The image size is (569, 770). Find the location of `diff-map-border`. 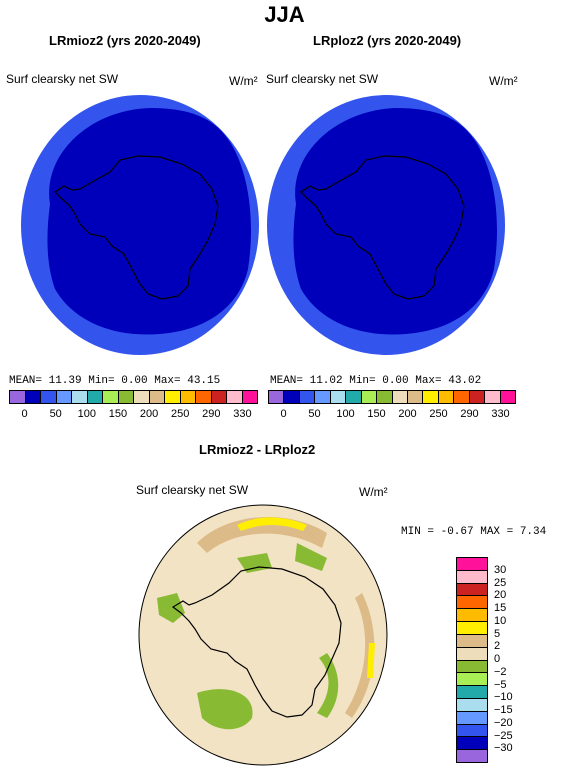

diff-map-border is located at coordinates (263, 635).